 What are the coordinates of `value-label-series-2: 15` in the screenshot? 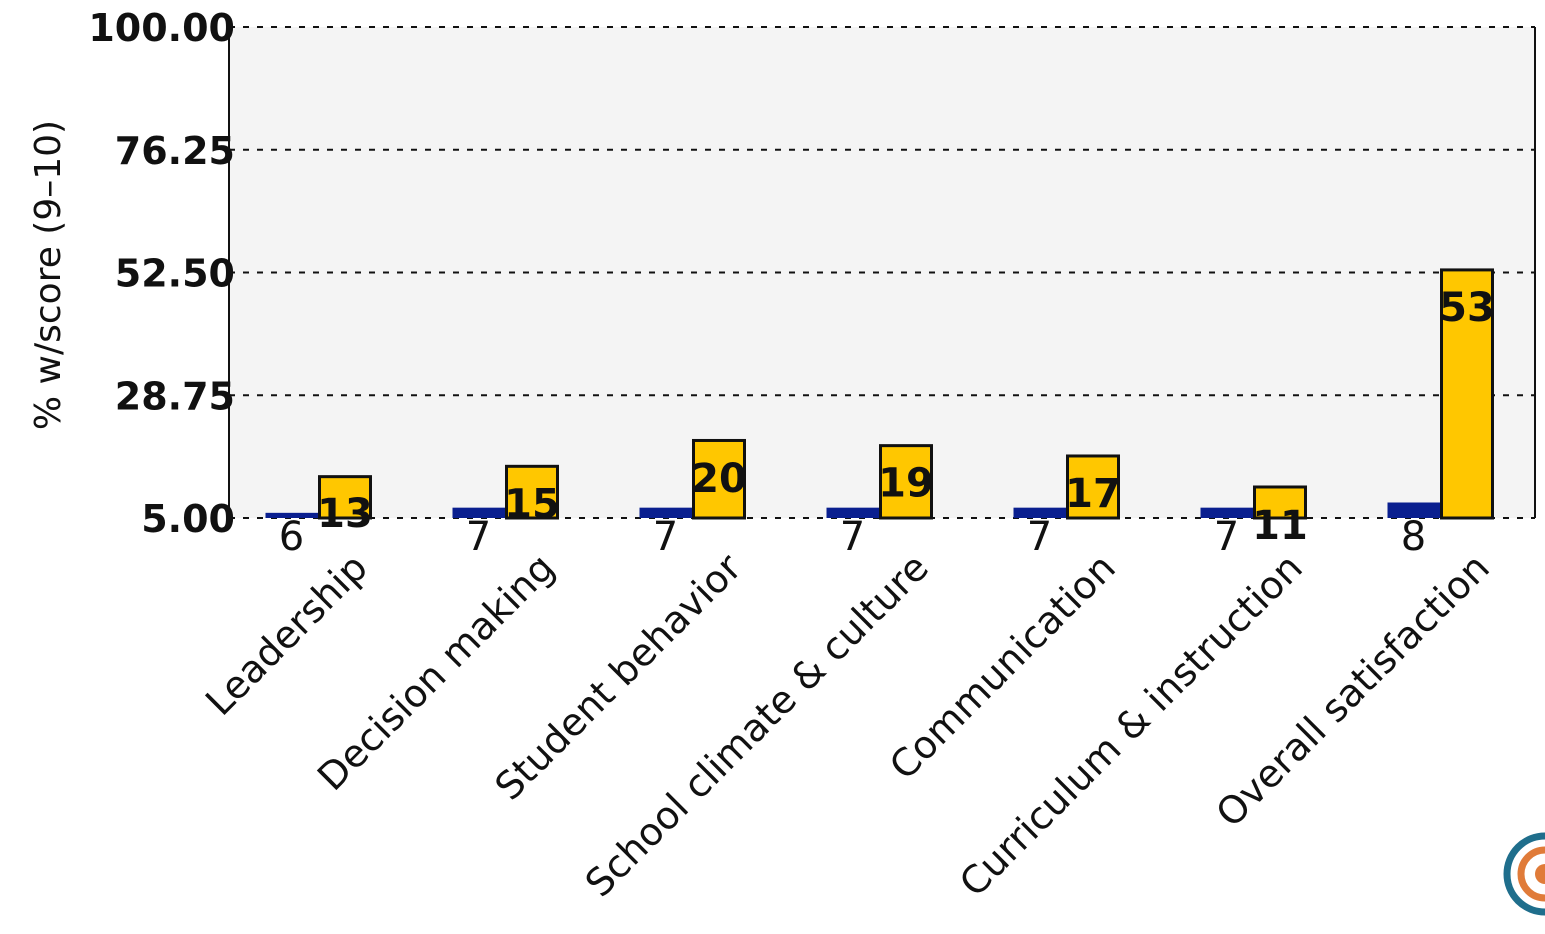 It's located at (532, 504).